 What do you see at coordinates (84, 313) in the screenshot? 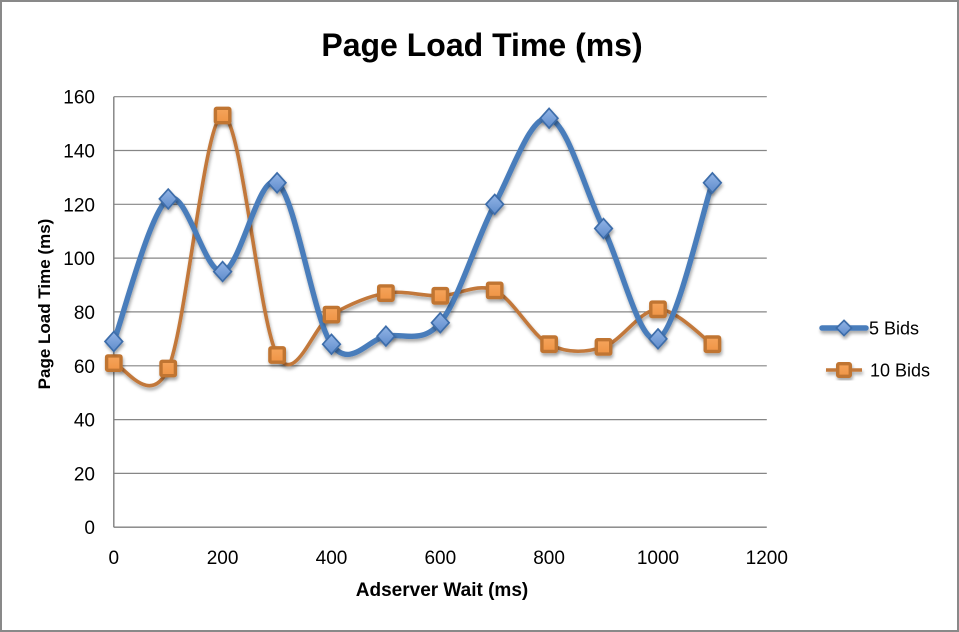
I see `svg-text: 80` at bounding box center [84, 313].